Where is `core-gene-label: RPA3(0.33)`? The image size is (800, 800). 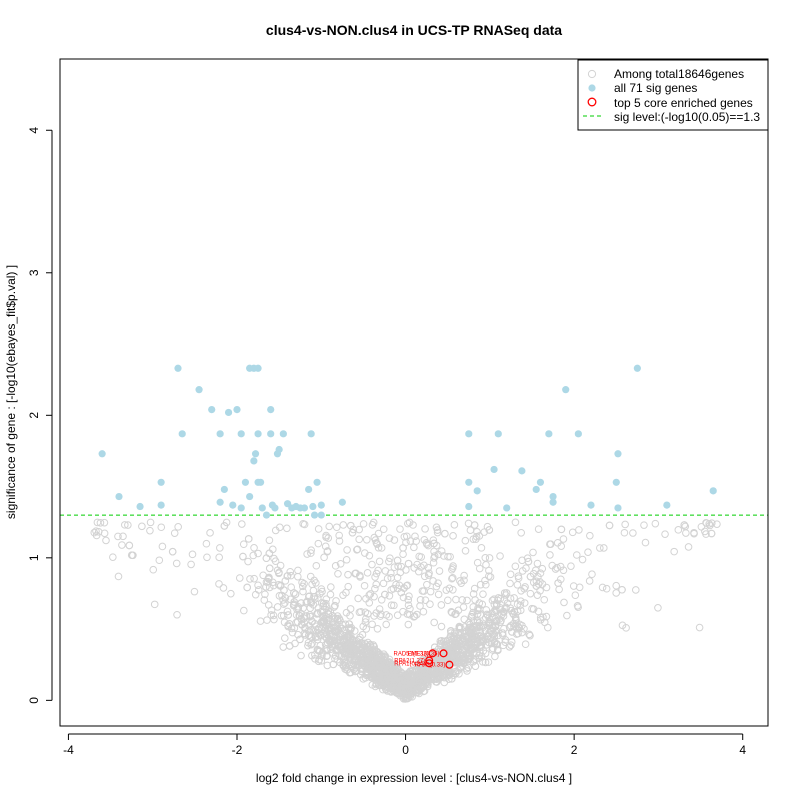 core-gene-label: RPA3(0.33) is located at coordinates (429, 666).